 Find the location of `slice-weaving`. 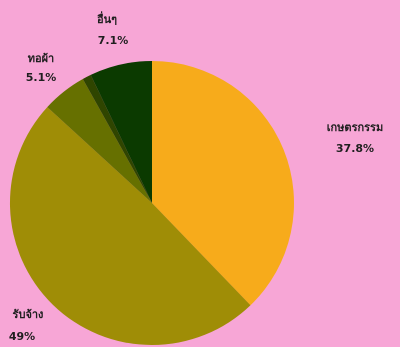

slice-weaving is located at coordinates (99, 141).